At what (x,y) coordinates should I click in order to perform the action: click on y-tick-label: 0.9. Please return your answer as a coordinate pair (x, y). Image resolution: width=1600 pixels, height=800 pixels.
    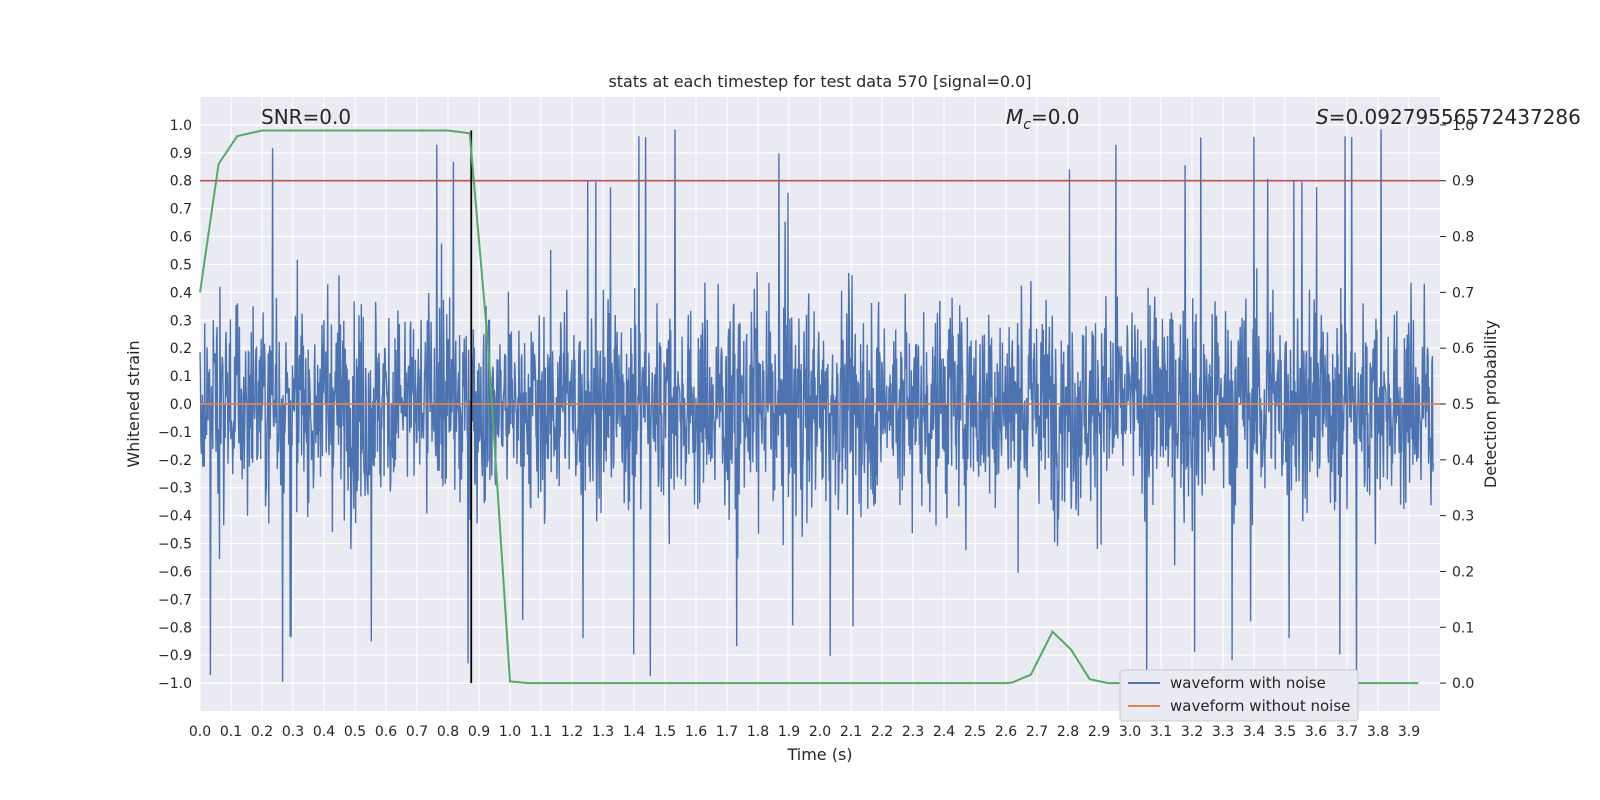
    Looking at the image, I should click on (181, 154).